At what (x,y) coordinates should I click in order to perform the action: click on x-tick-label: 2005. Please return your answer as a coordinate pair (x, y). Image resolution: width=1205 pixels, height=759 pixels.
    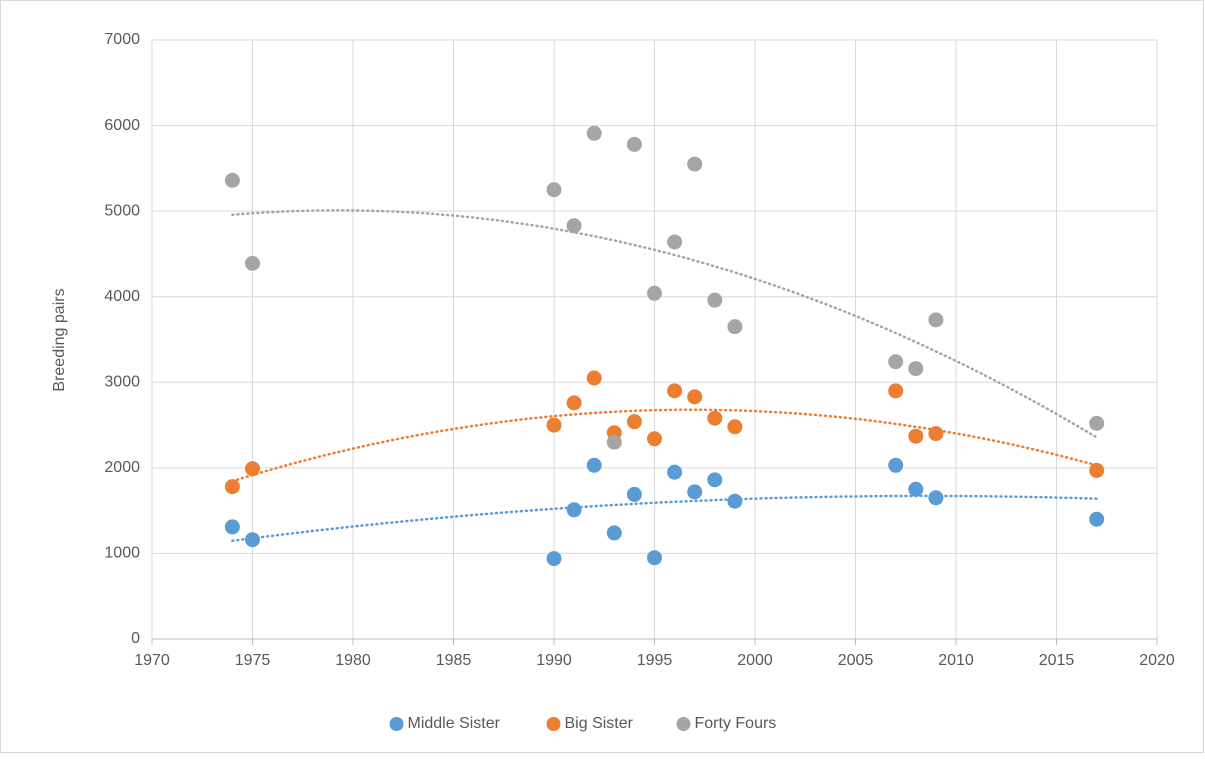
    Looking at the image, I should click on (856, 660).